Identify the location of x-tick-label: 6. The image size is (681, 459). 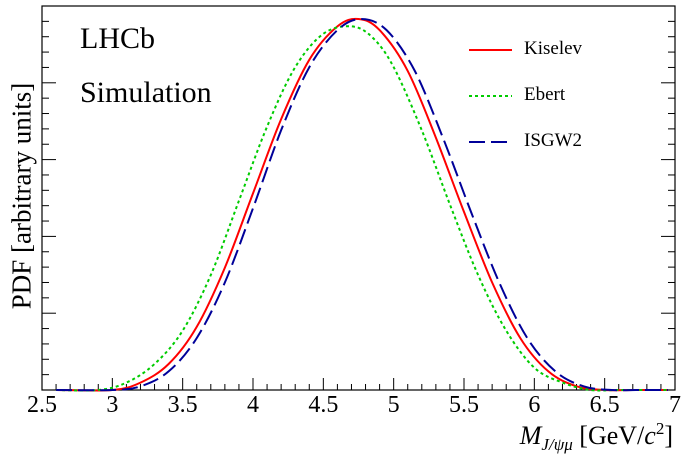
(534, 405).